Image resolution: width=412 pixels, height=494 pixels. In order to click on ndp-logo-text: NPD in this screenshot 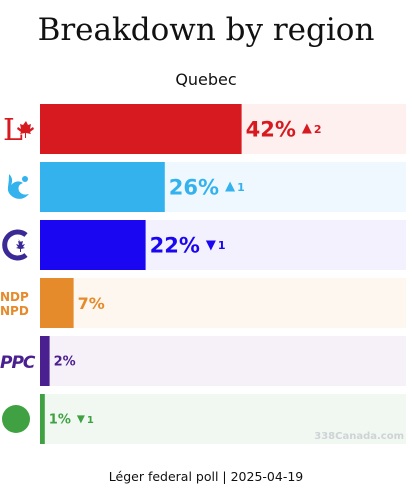, I will do `click(14, 311)`.